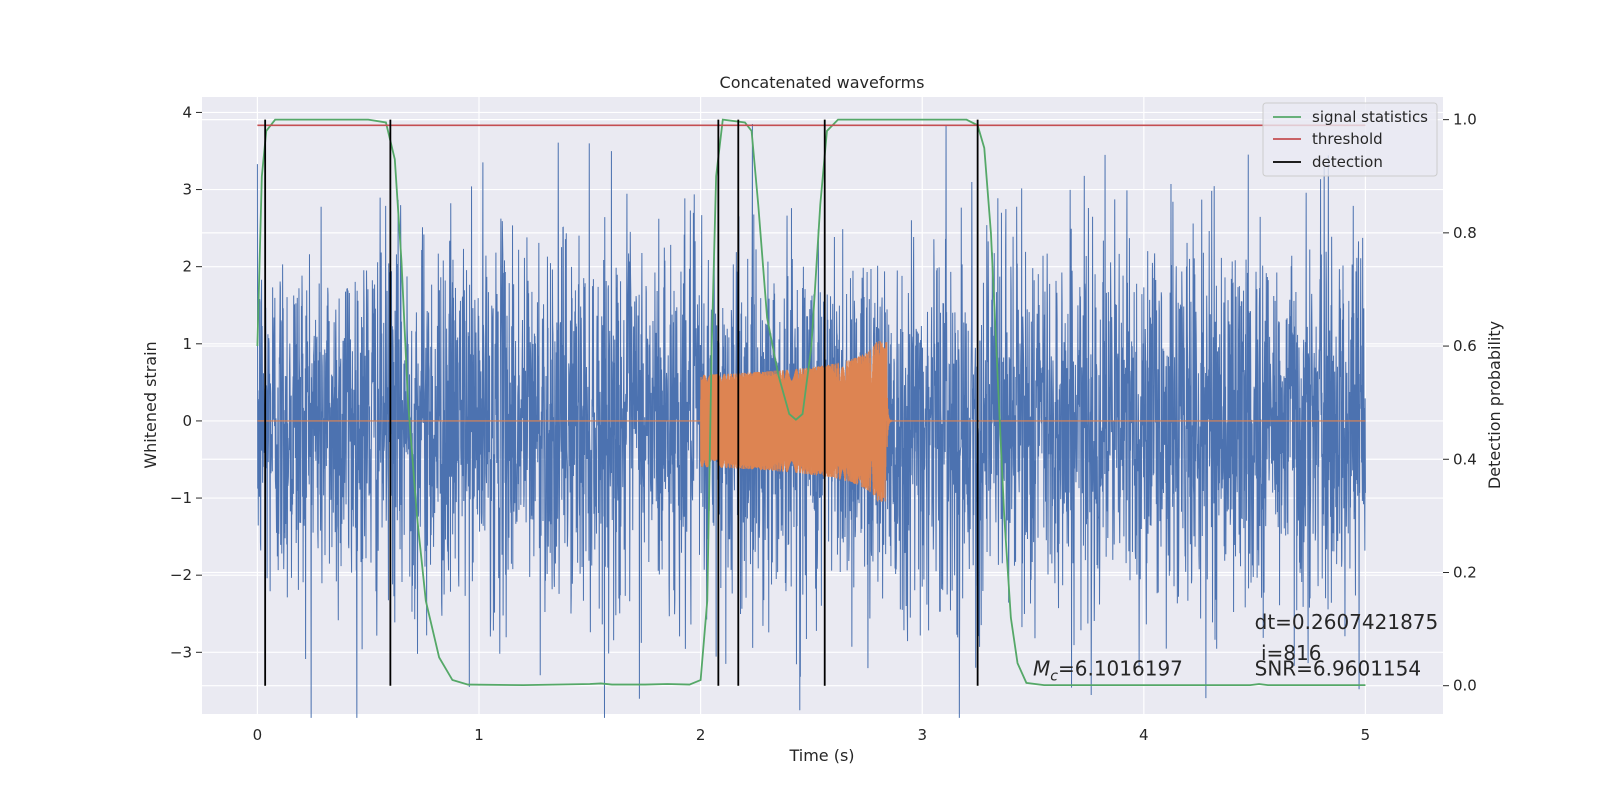 This screenshot has width=1600, height=804. I want to click on legend: signal statistics threshold detection, so click(1350, 139).